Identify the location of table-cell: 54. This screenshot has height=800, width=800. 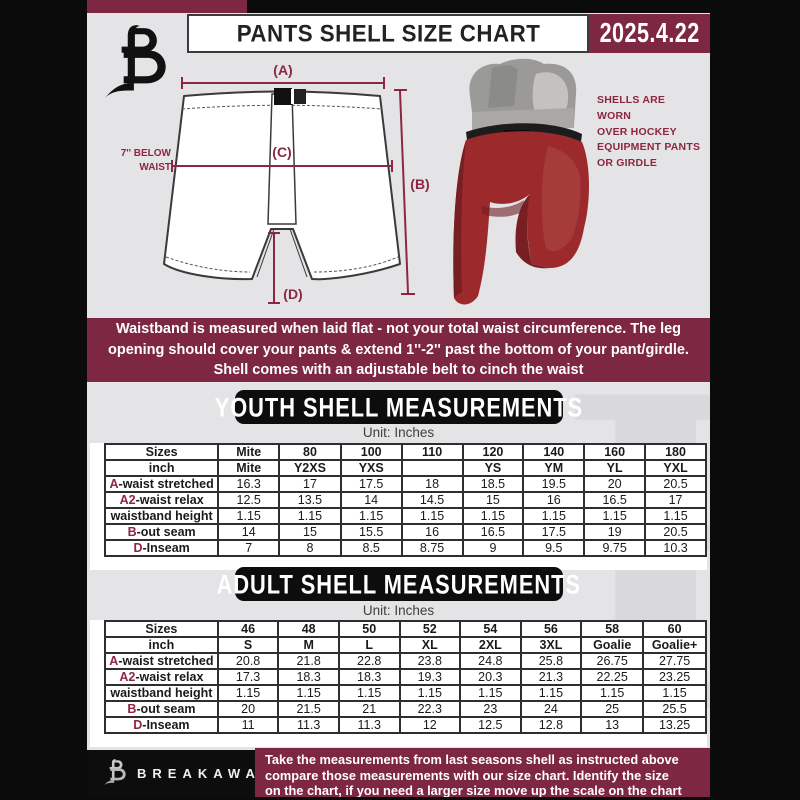
(490, 629).